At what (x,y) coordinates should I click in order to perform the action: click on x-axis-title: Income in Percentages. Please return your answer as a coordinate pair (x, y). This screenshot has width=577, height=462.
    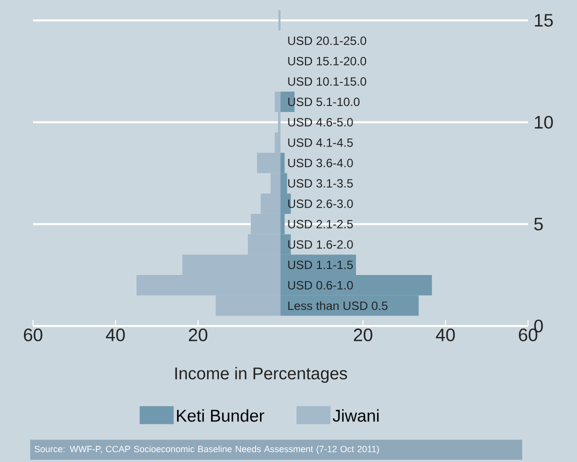
    Looking at the image, I should click on (261, 374).